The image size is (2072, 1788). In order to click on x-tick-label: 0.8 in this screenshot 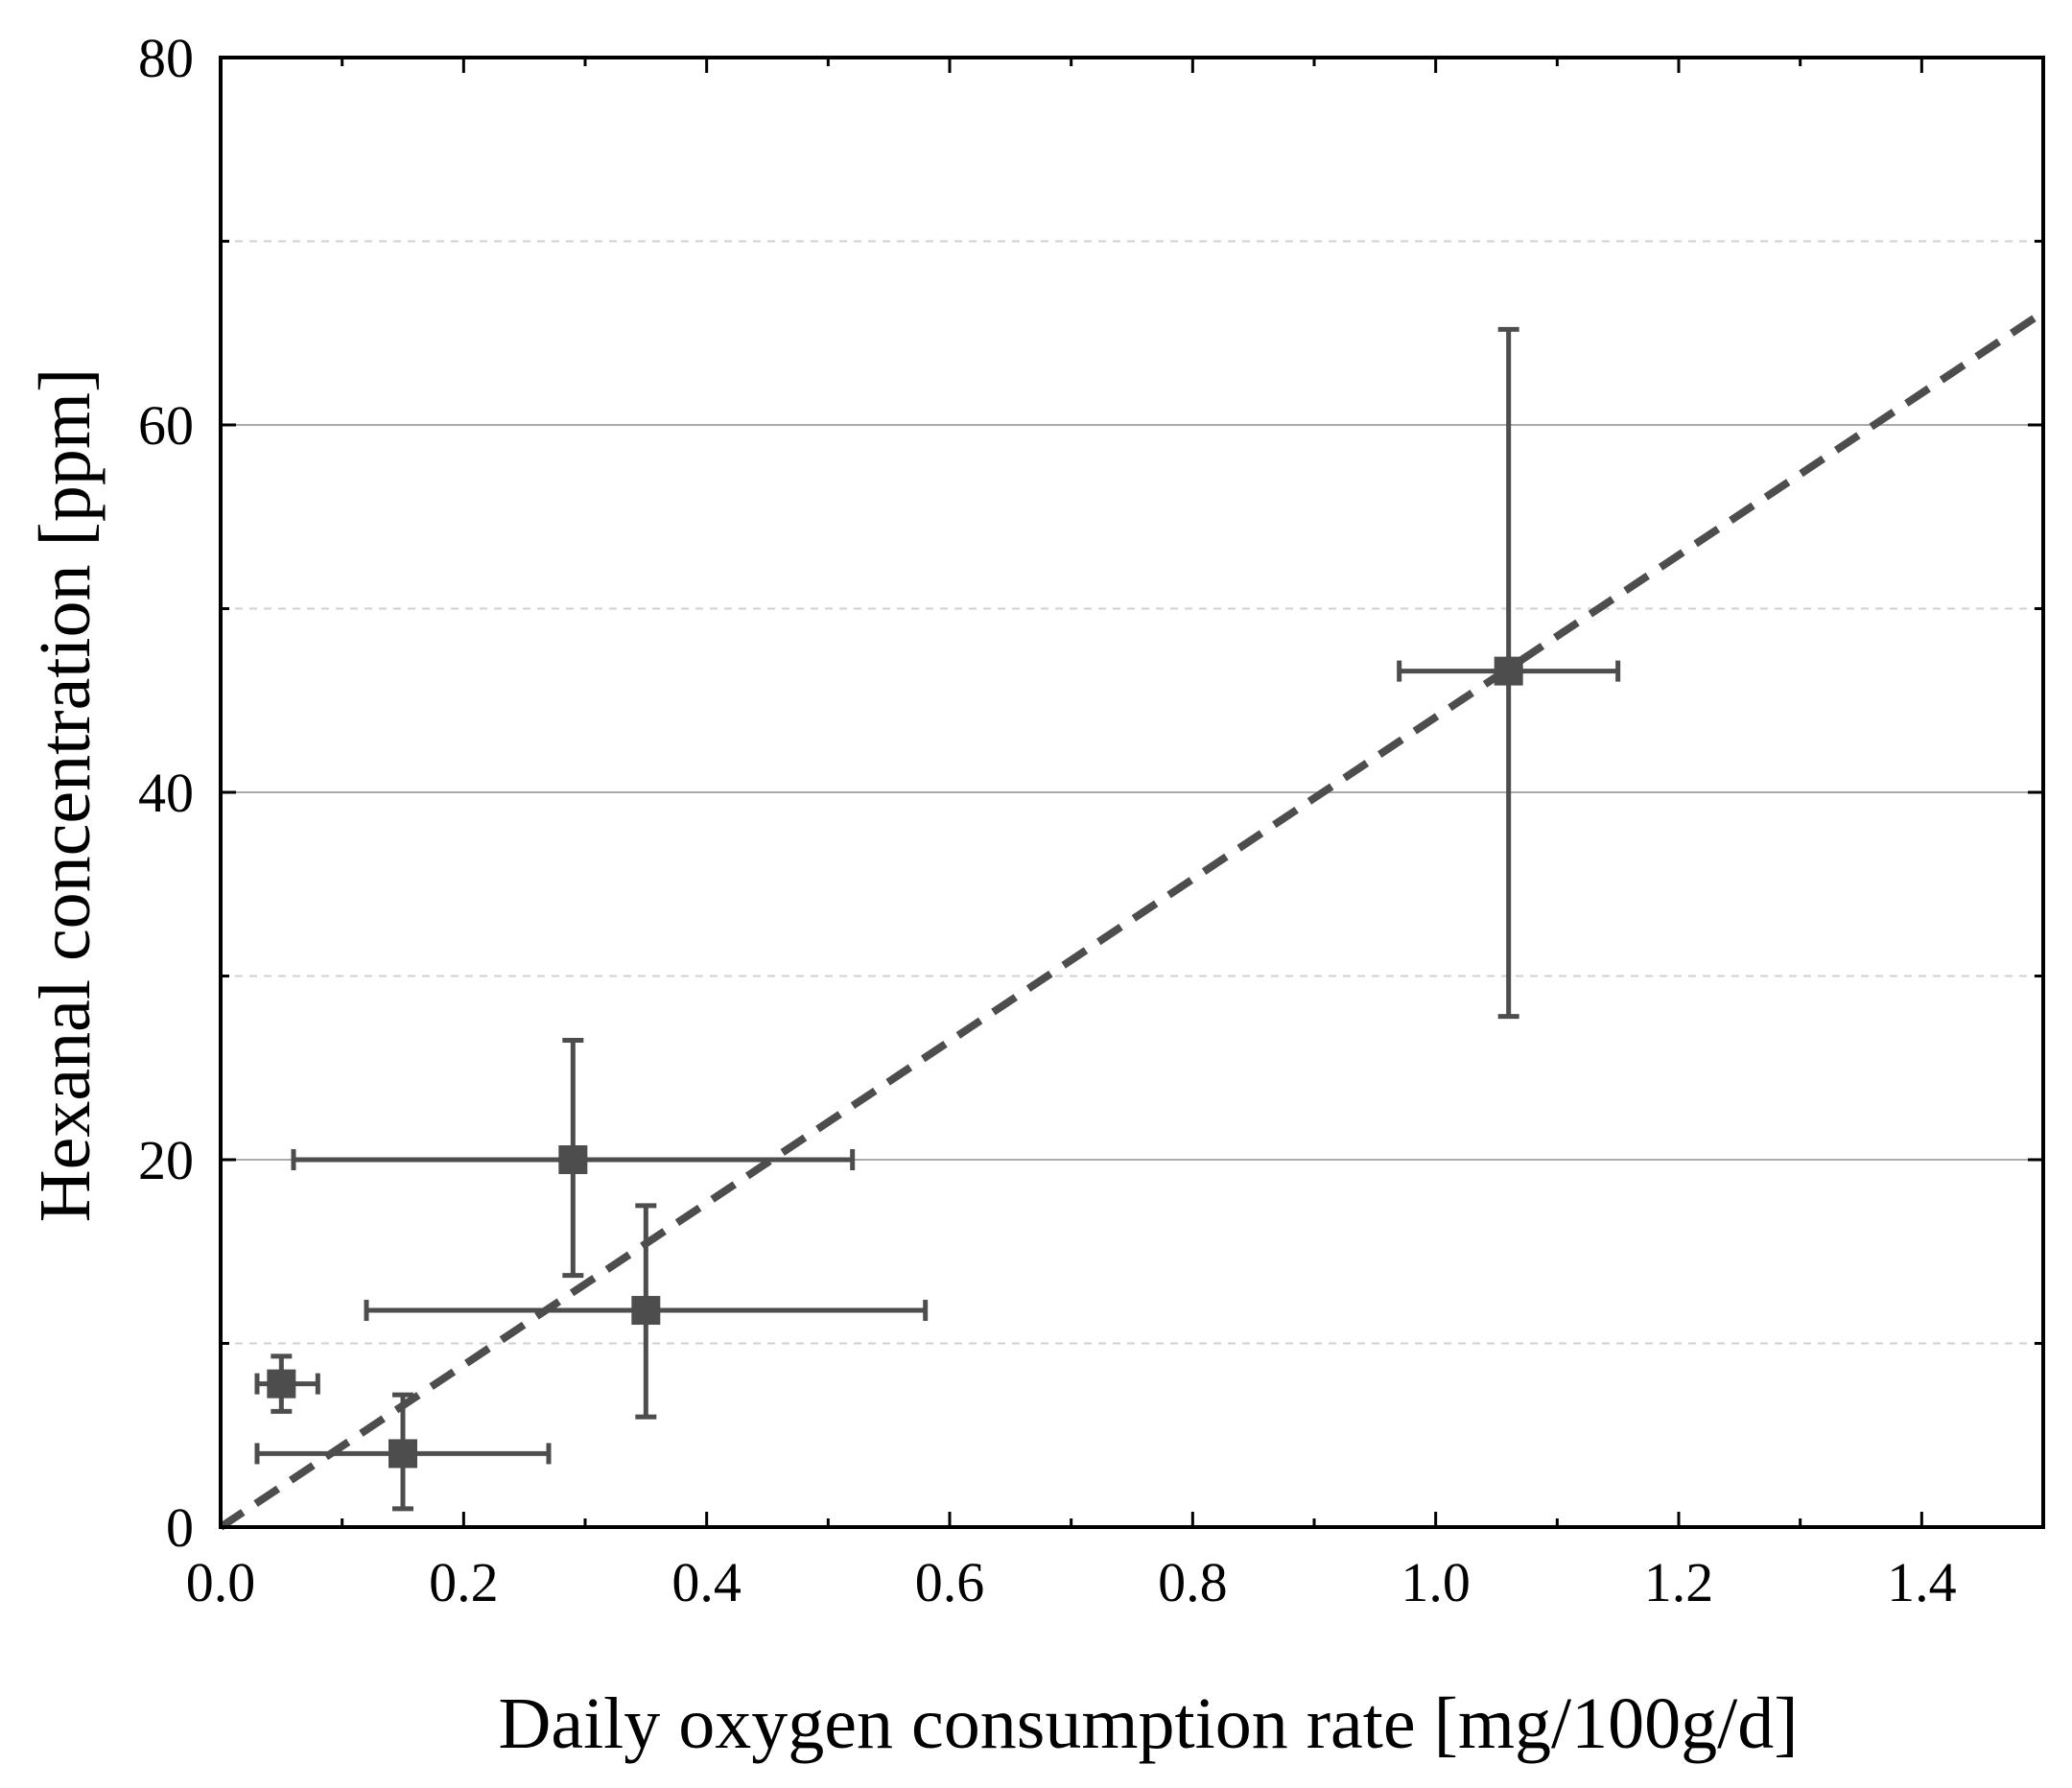, I will do `click(1193, 1582)`.